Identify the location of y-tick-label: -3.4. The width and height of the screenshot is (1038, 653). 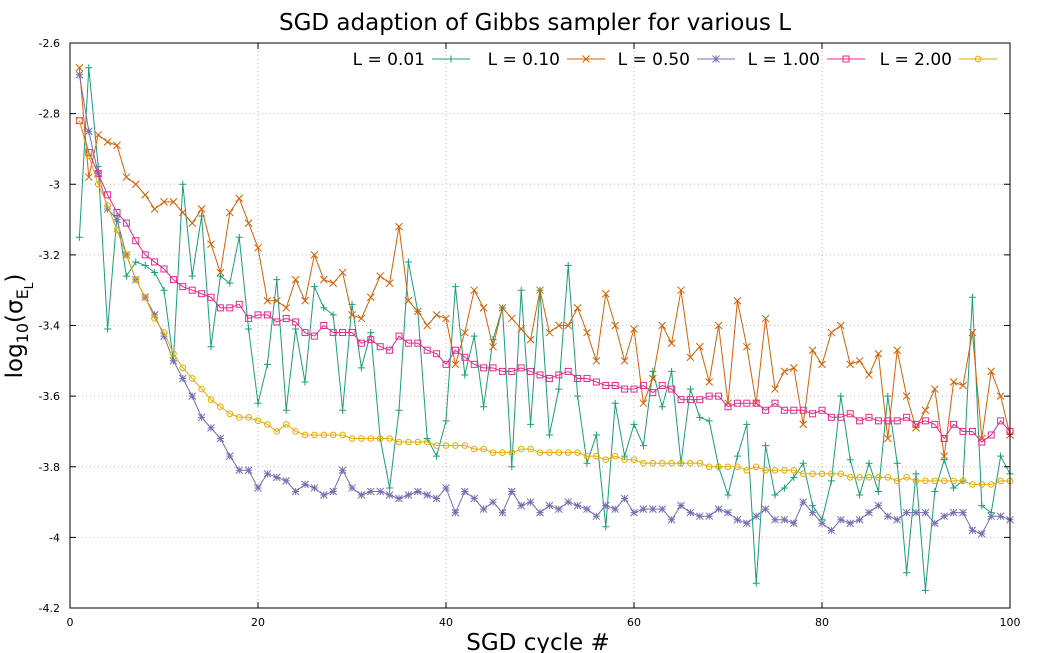
(49, 326).